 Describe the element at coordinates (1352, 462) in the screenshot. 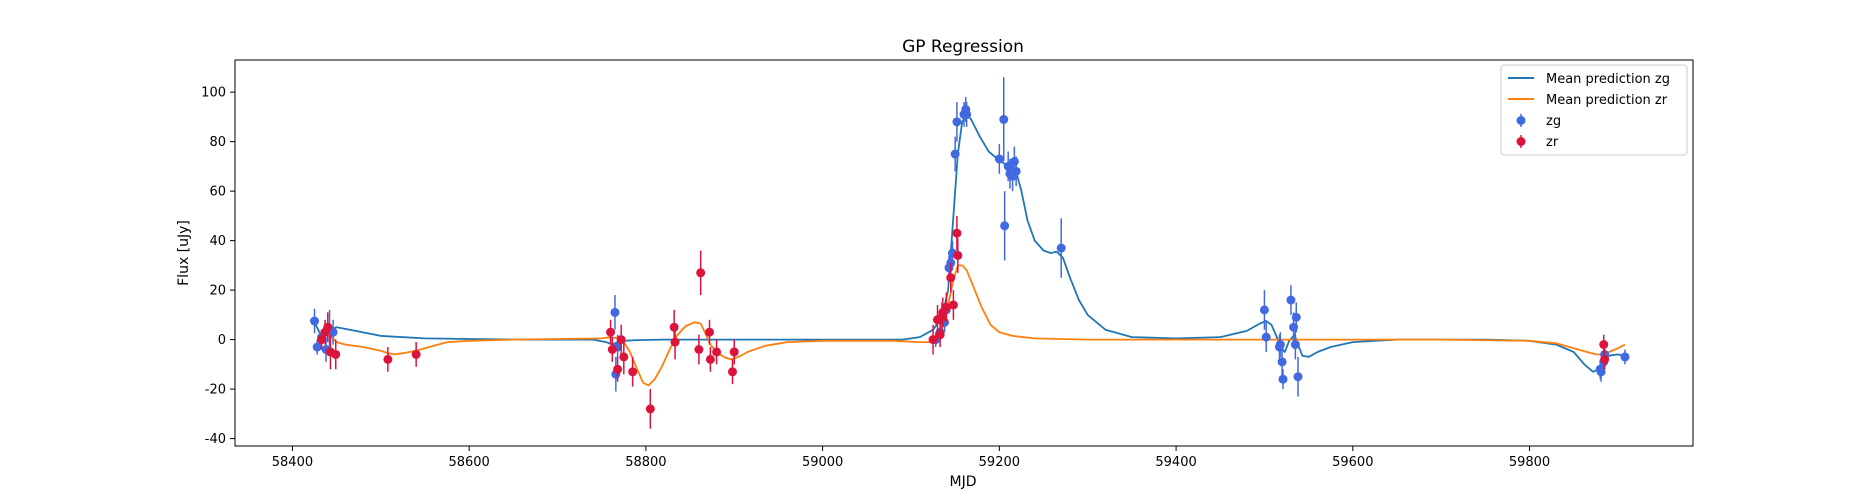

I see `x-tick-label: 59600` at that location.